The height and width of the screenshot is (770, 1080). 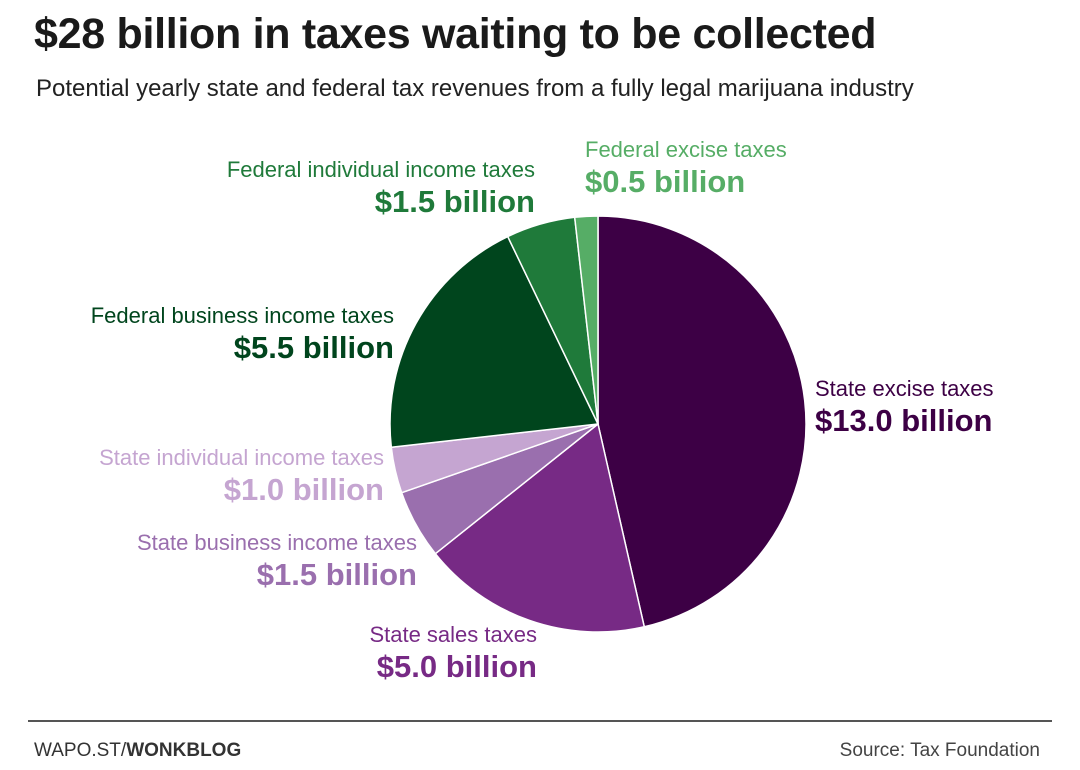 What do you see at coordinates (380, 169) in the screenshot?
I see `slice-name: Federal individual income taxes` at bounding box center [380, 169].